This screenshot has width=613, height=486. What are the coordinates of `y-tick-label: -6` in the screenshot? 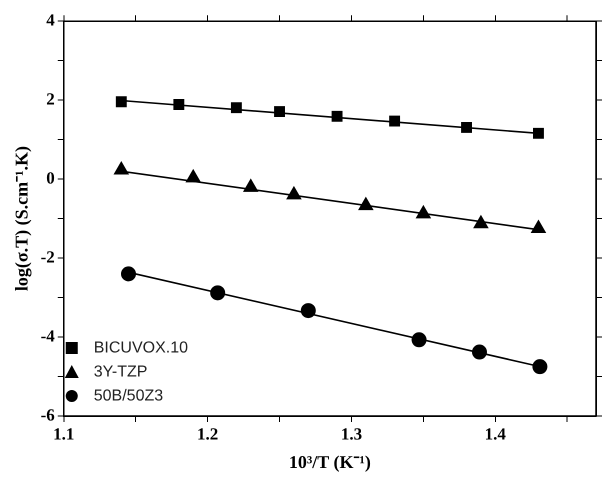 It's located at (47, 414).